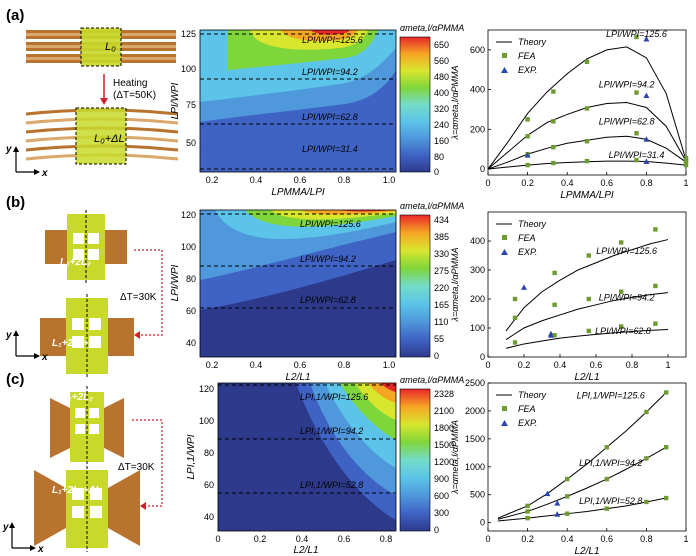 The width and height of the screenshot is (696, 556). I want to click on series-label: LPI,1/WPI=94.2, so click(610, 463).